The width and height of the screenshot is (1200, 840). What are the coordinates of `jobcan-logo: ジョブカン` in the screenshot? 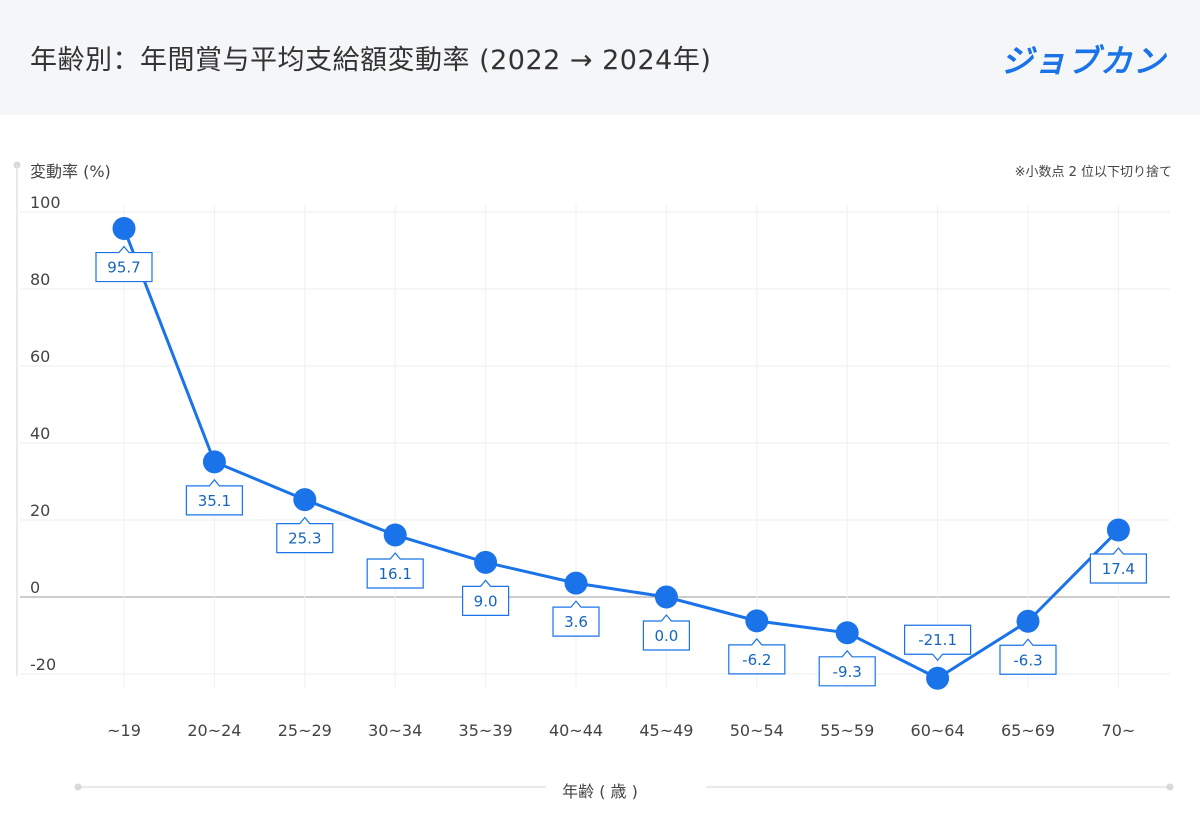 It's located at (1083, 61).